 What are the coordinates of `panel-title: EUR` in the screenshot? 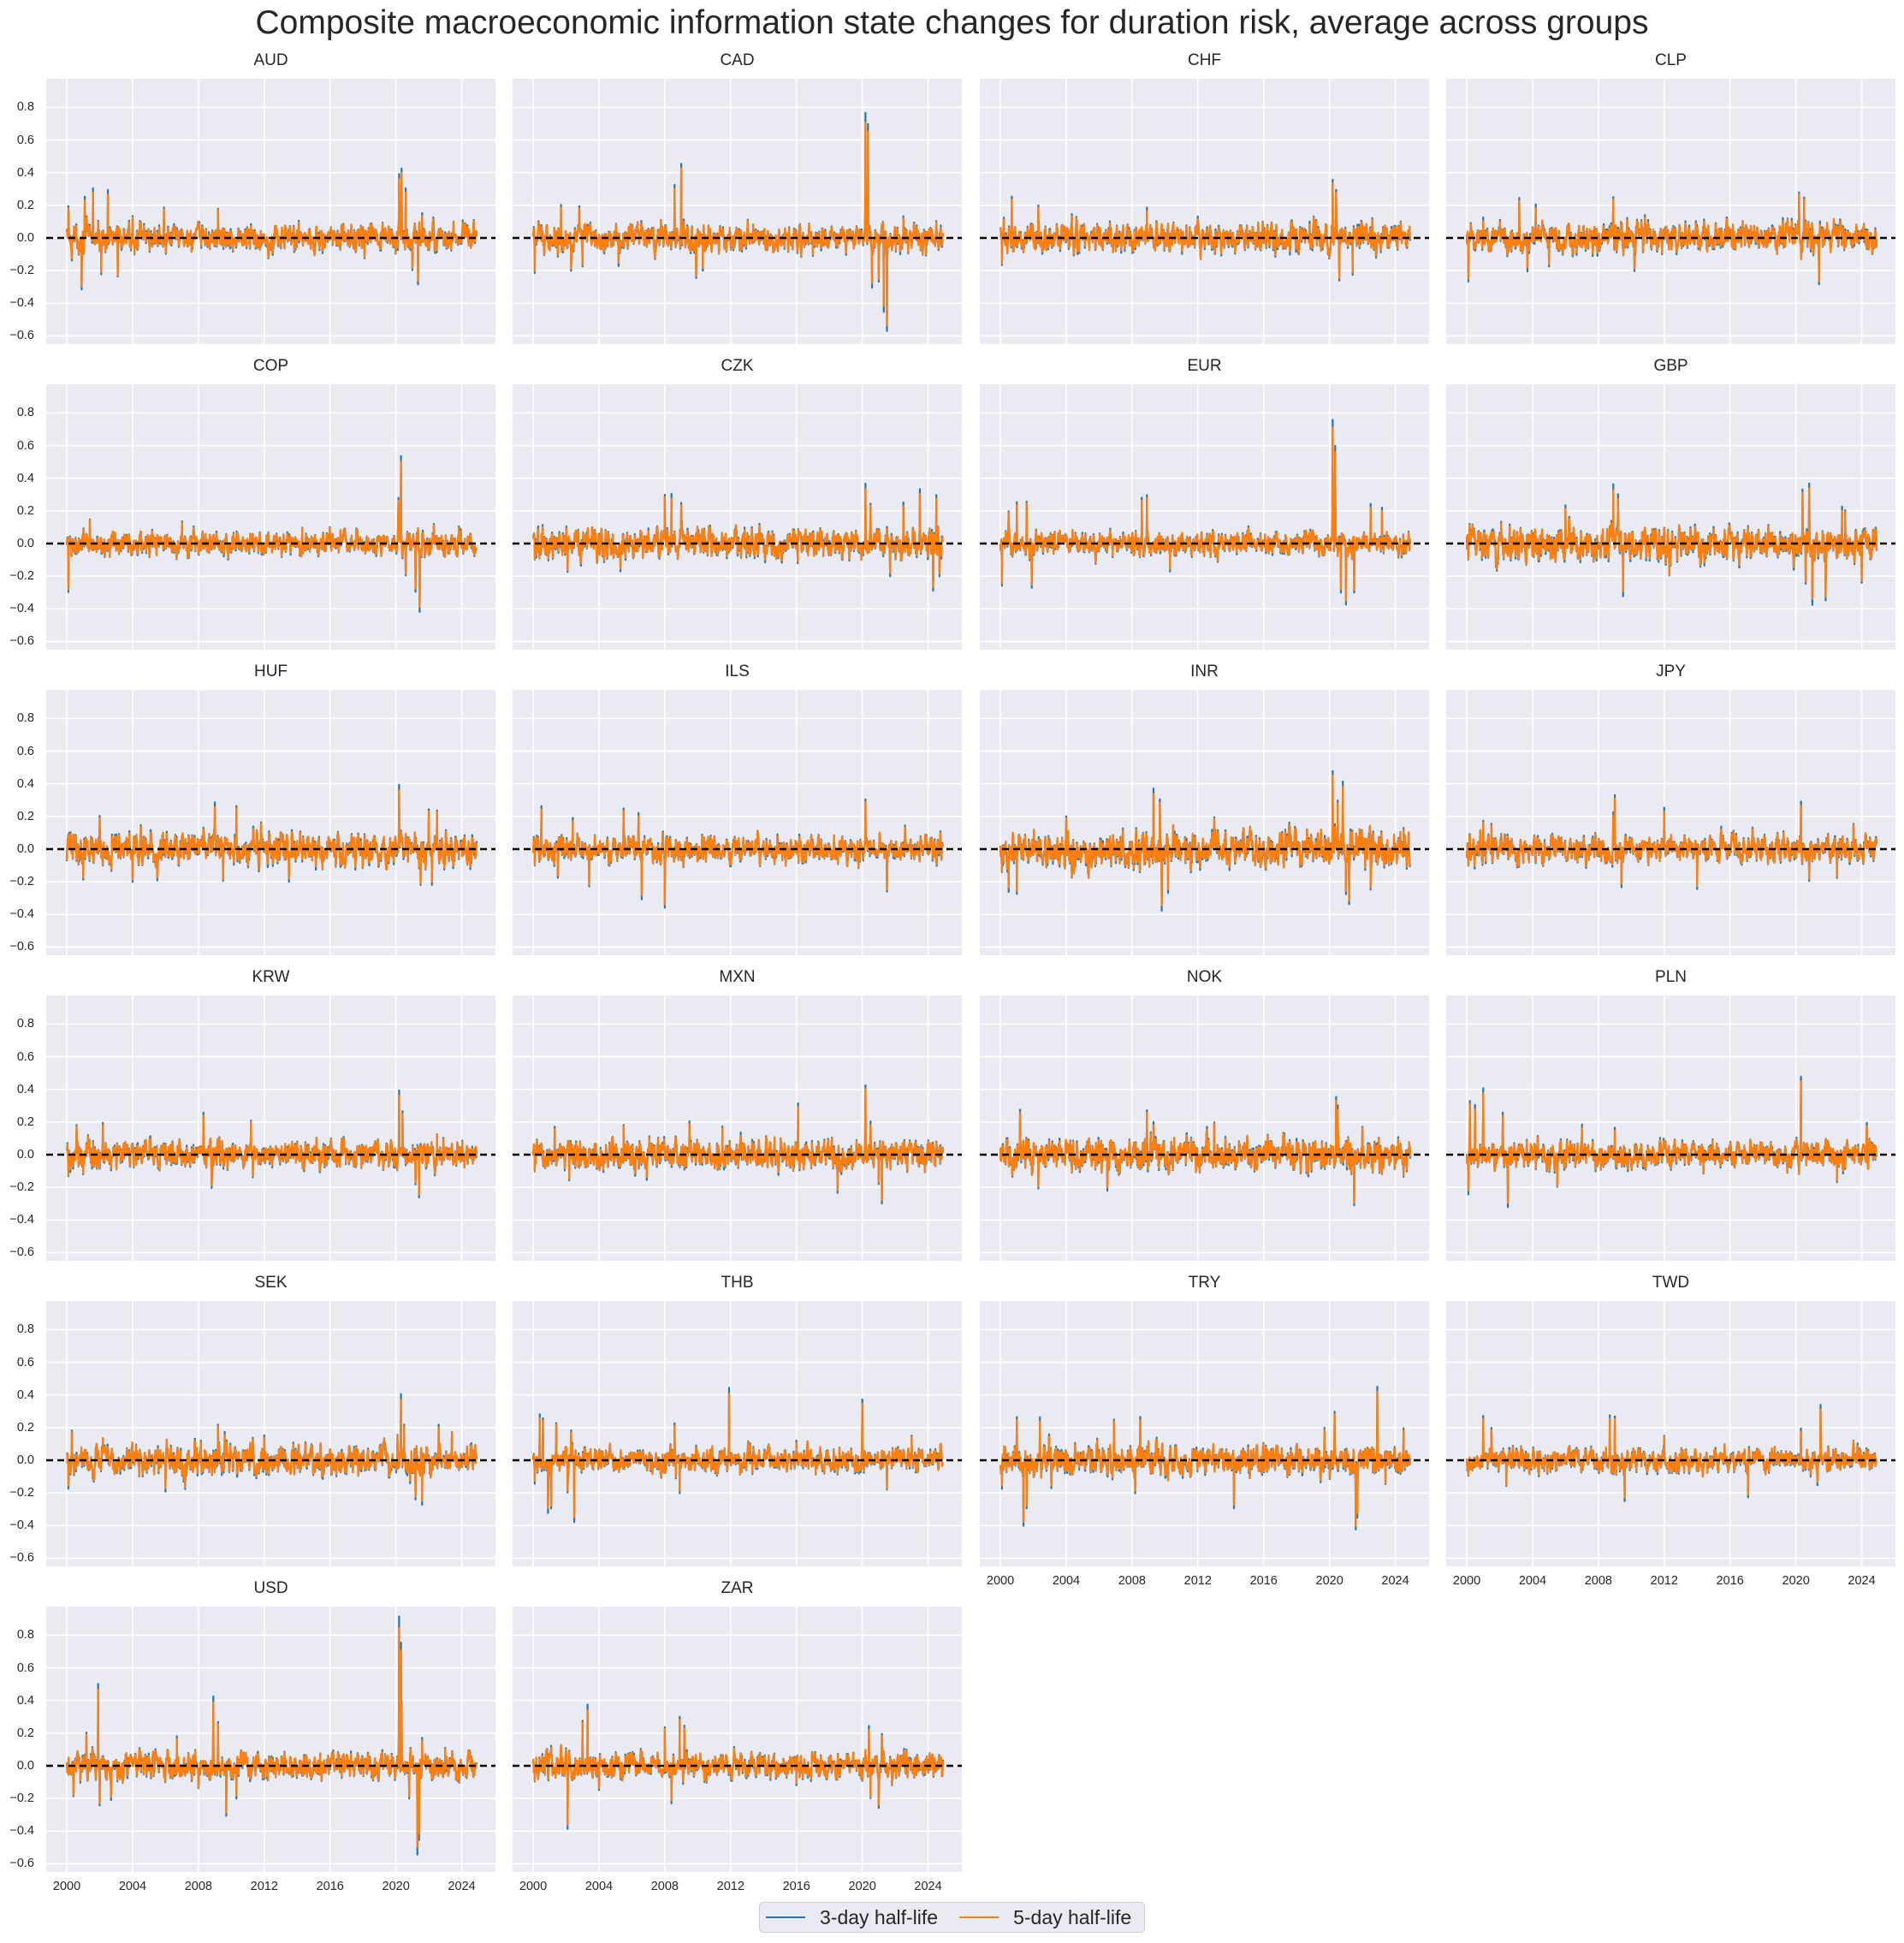 It's located at (1204, 366).